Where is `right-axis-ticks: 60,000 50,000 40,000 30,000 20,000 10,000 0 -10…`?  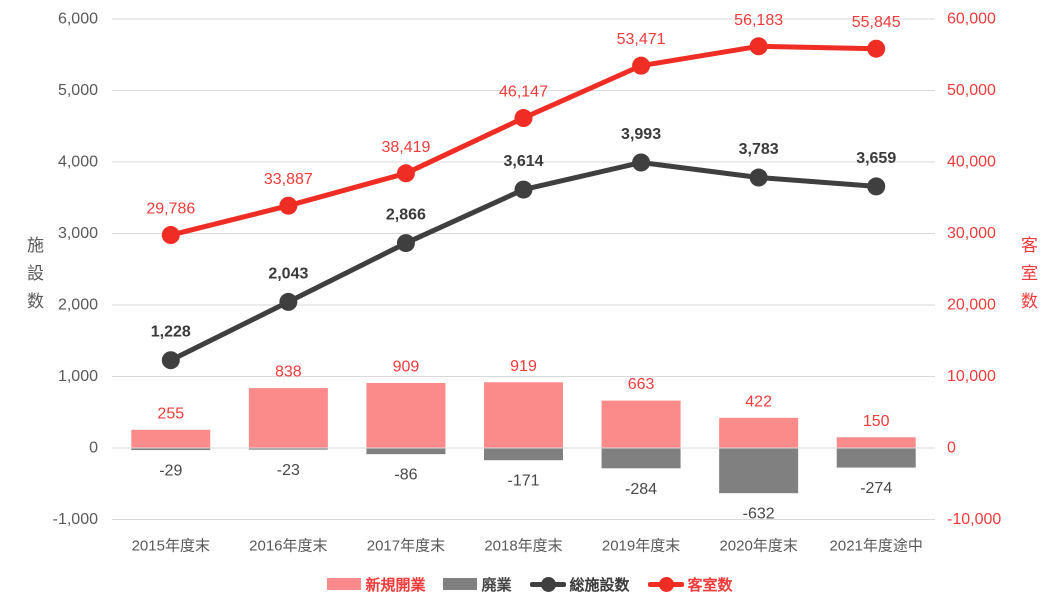
right-axis-ticks: 60,000 50,000 40,000 30,000 20,000 10,000 0 -10… is located at coordinates (974, 270).